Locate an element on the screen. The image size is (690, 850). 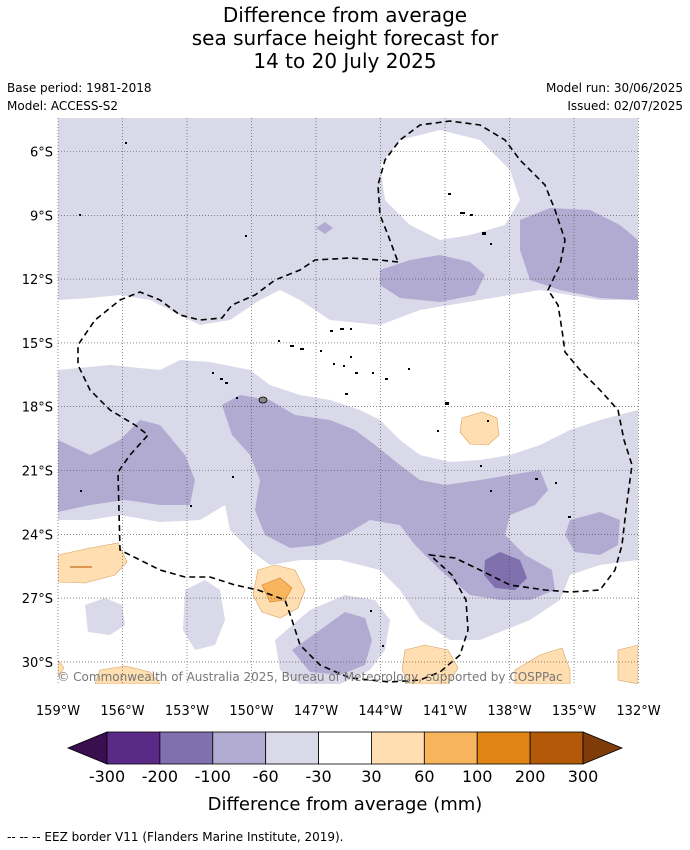
latitude-labels: 6°S 9°S 12°S 15°S 18°S 21°S 24°S 27°S 30°S is located at coordinates (37, 408).